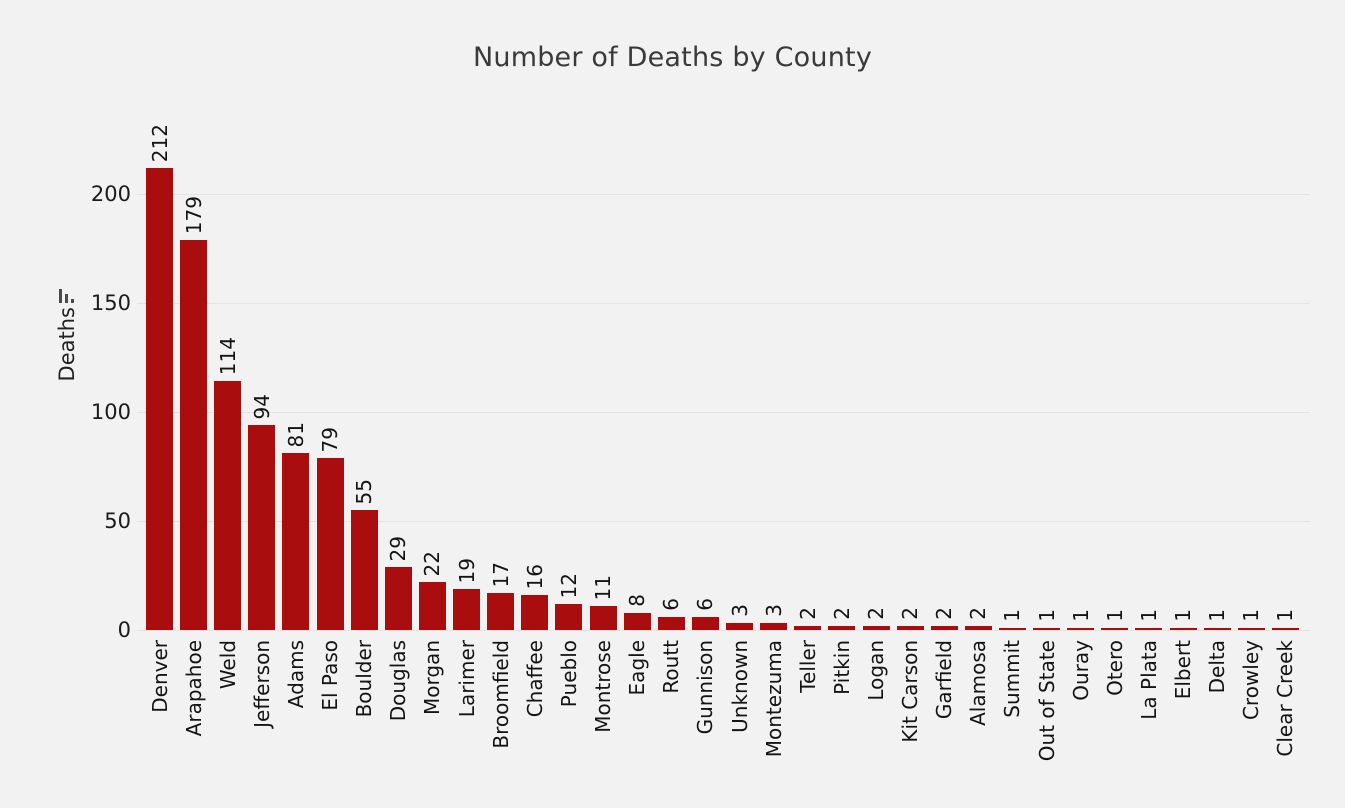 The width and height of the screenshot is (1345, 808). I want to click on bar-value-label: 81, so click(296, 434).